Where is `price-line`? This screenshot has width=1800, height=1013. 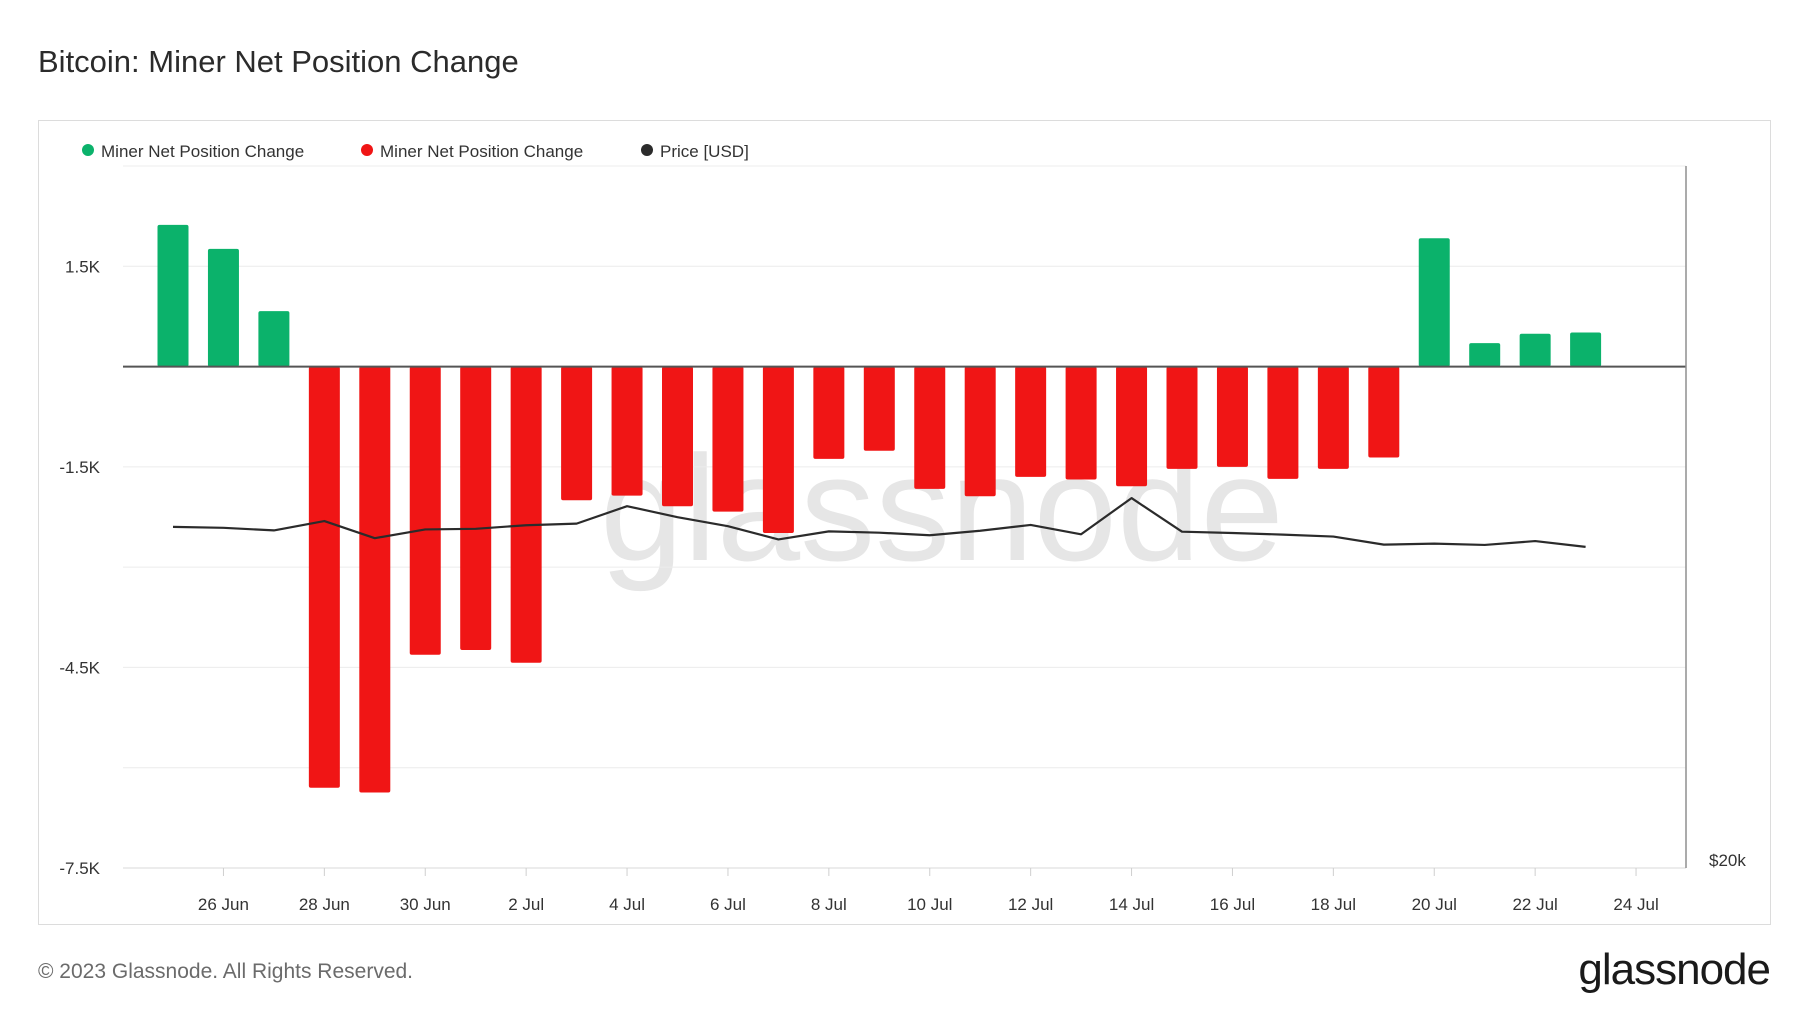 price-line is located at coordinates (879, 522).